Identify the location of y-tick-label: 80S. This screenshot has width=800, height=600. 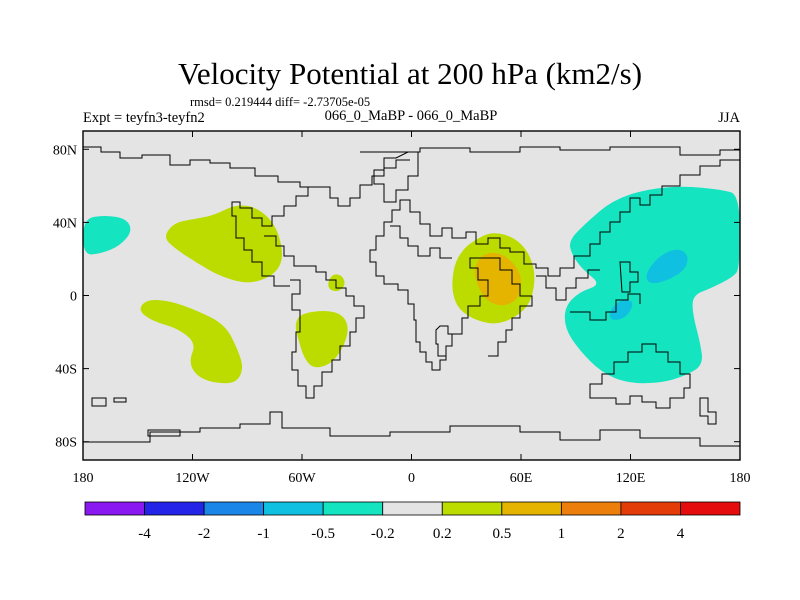
(66, 443).